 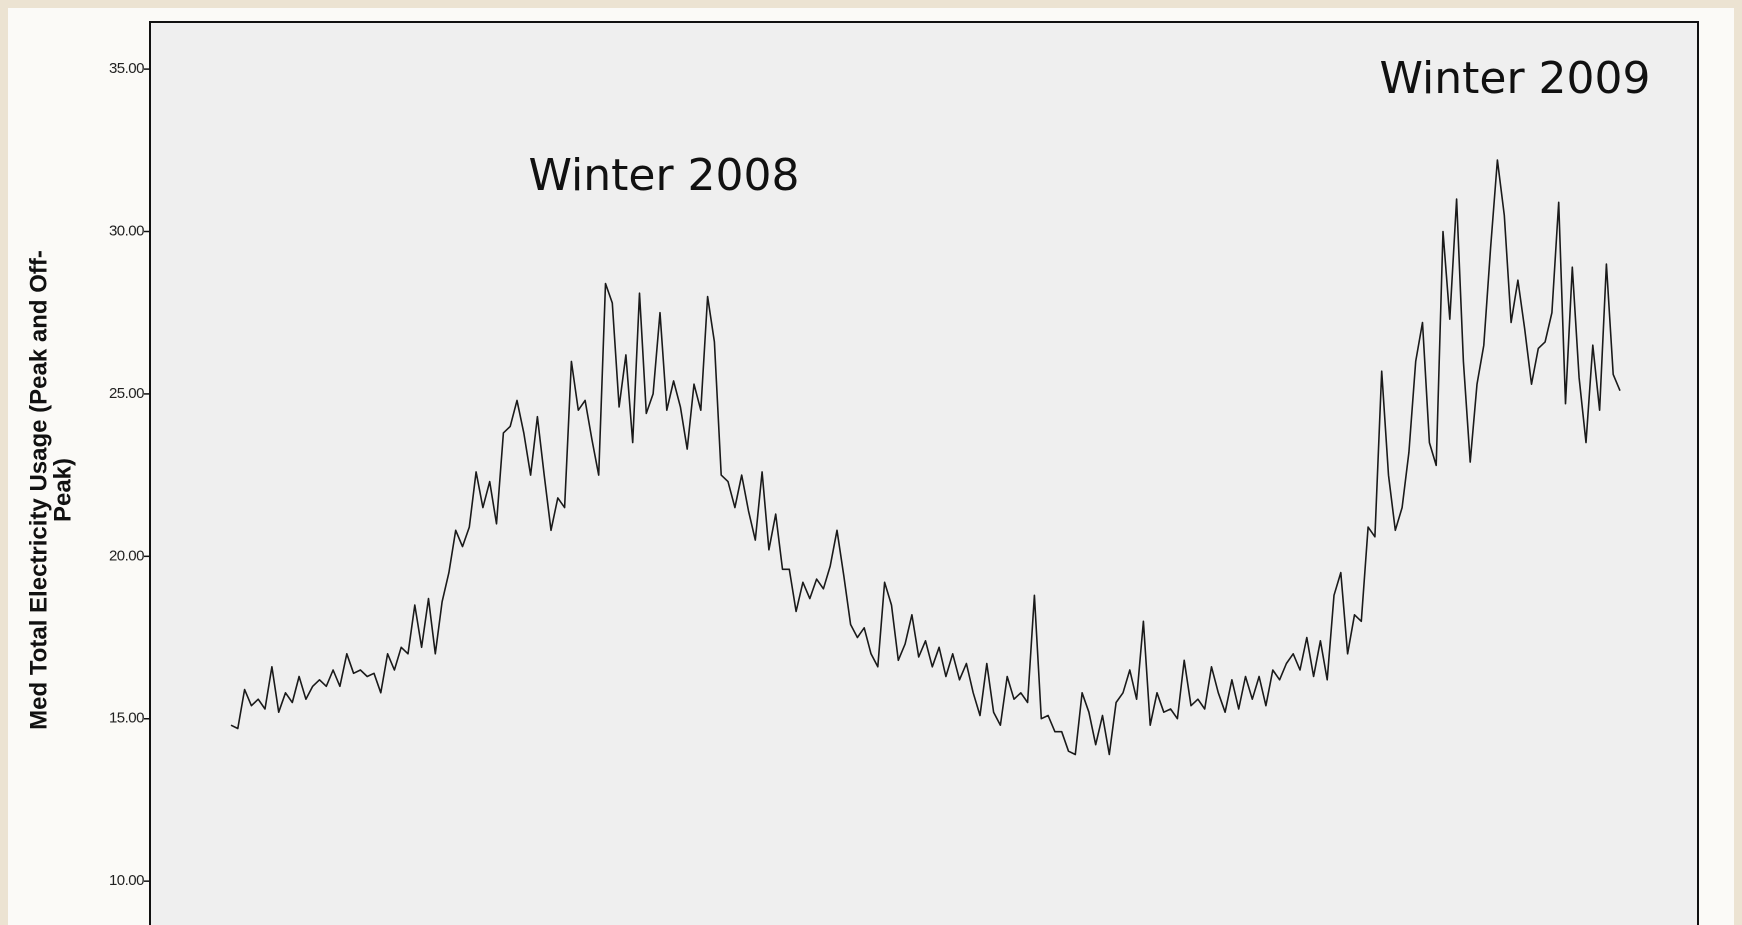 I want to click on annotation: Winter 2009, so click(x=1514, y=78).